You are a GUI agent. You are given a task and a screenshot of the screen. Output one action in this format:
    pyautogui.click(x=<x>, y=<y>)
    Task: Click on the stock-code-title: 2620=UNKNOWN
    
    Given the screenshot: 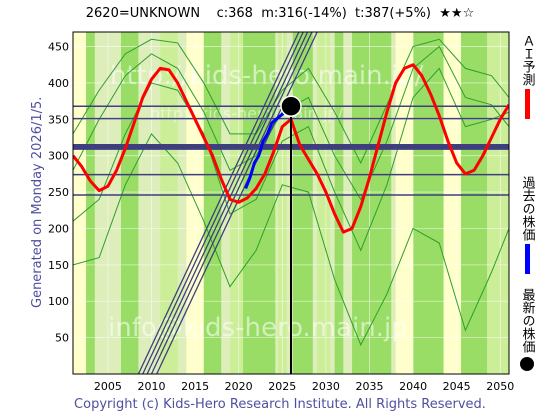 What is the action you would take?
    pyautogui.click(x=143, y=13)
    